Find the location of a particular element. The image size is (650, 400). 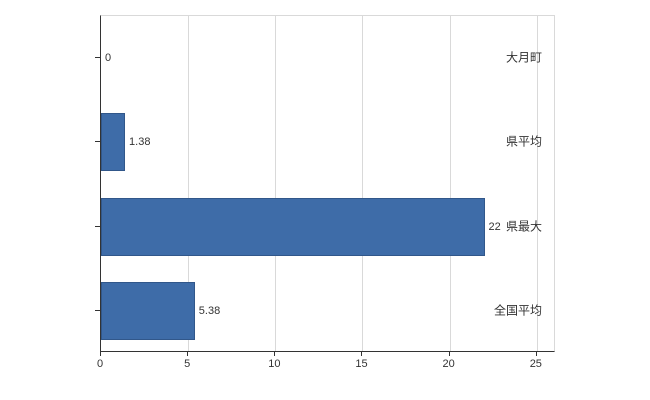

category-label: 県最大 is located at coordinates (523, 226).